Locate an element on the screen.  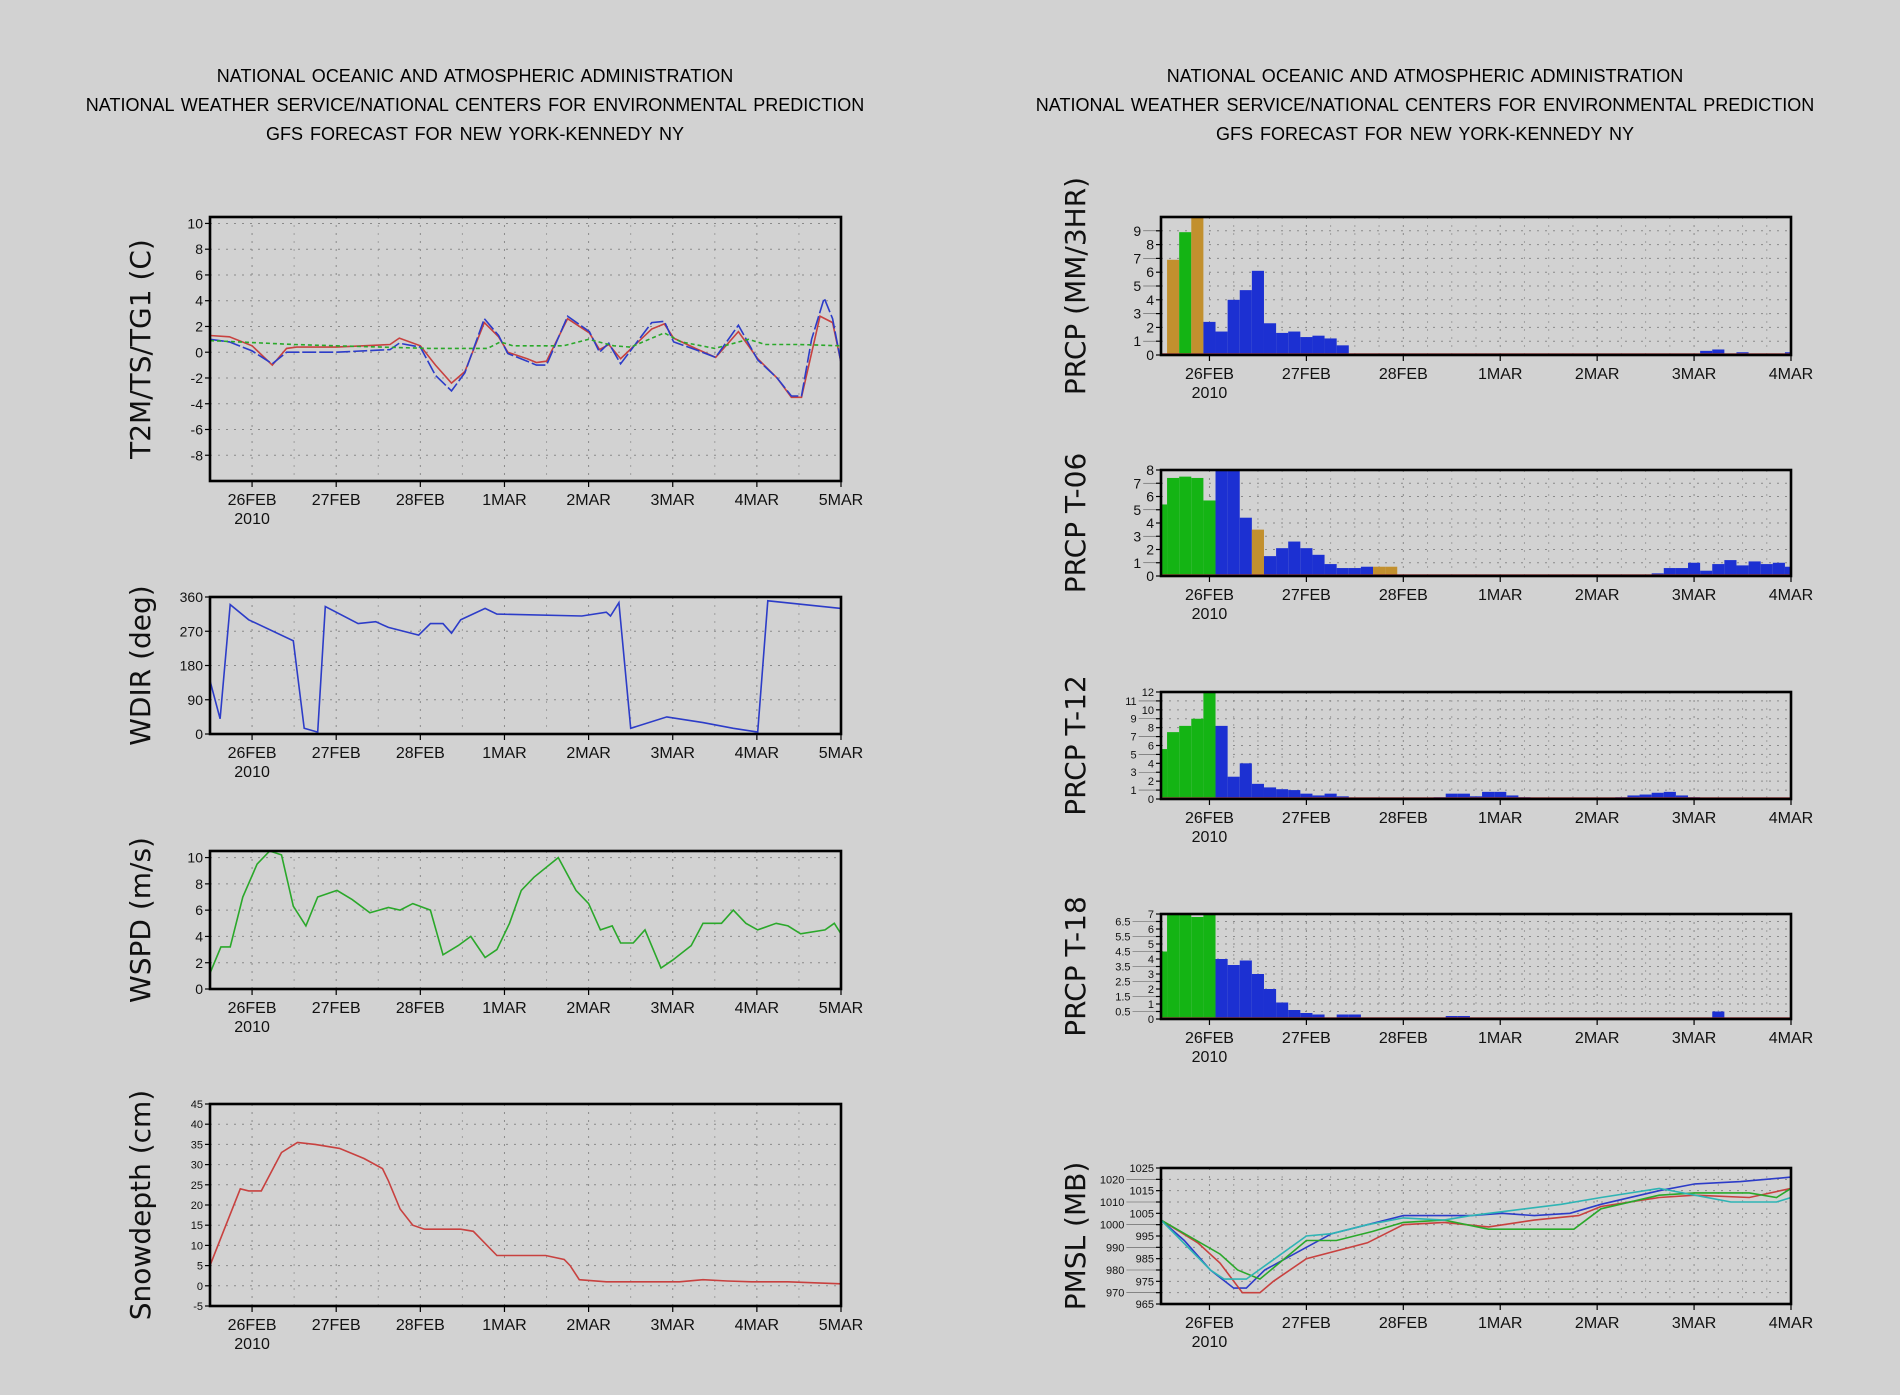
y-tick-label: -4 is located at coordinates (197, 404).